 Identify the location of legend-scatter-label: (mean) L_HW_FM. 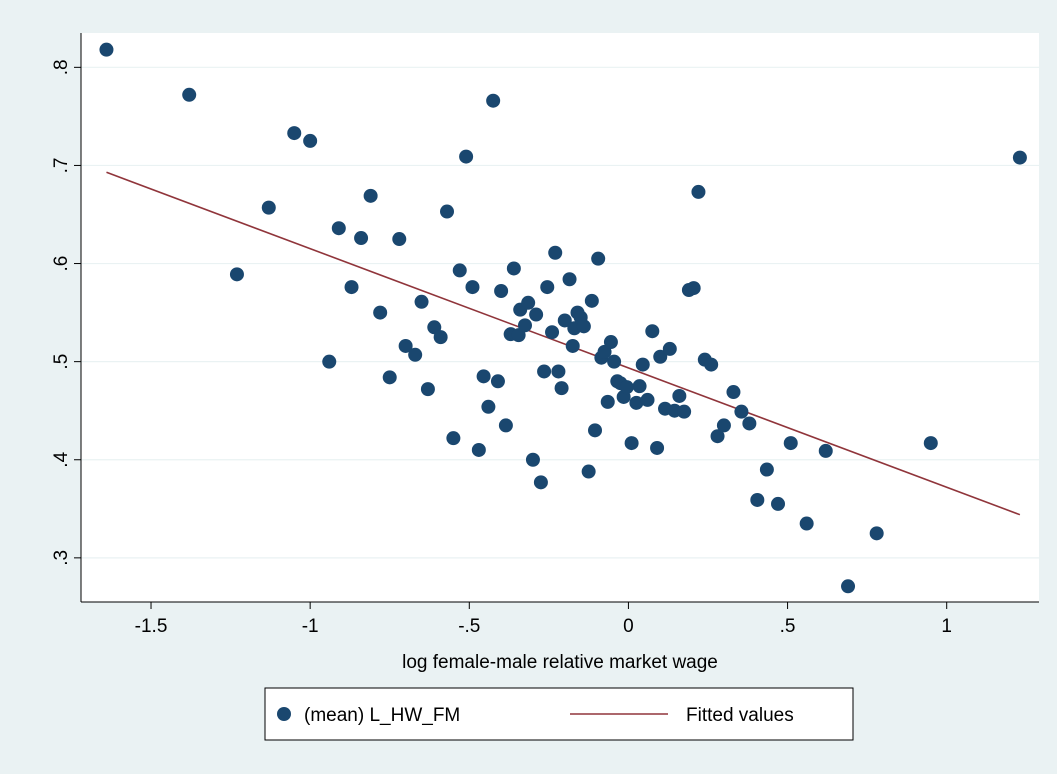
(382, 715).